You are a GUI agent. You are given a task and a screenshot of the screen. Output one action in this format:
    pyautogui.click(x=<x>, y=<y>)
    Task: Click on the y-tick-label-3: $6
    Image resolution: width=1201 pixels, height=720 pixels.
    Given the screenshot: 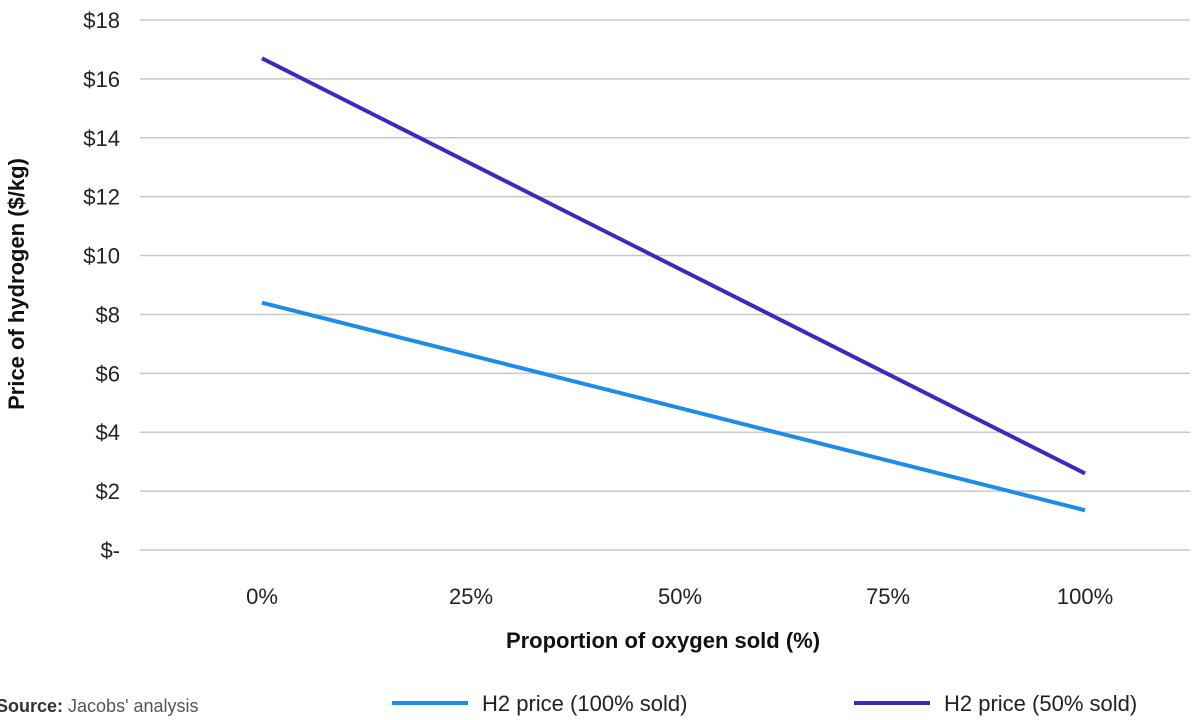 What is the action you would take?
    pyautogui.click(x=108, y=373)
    